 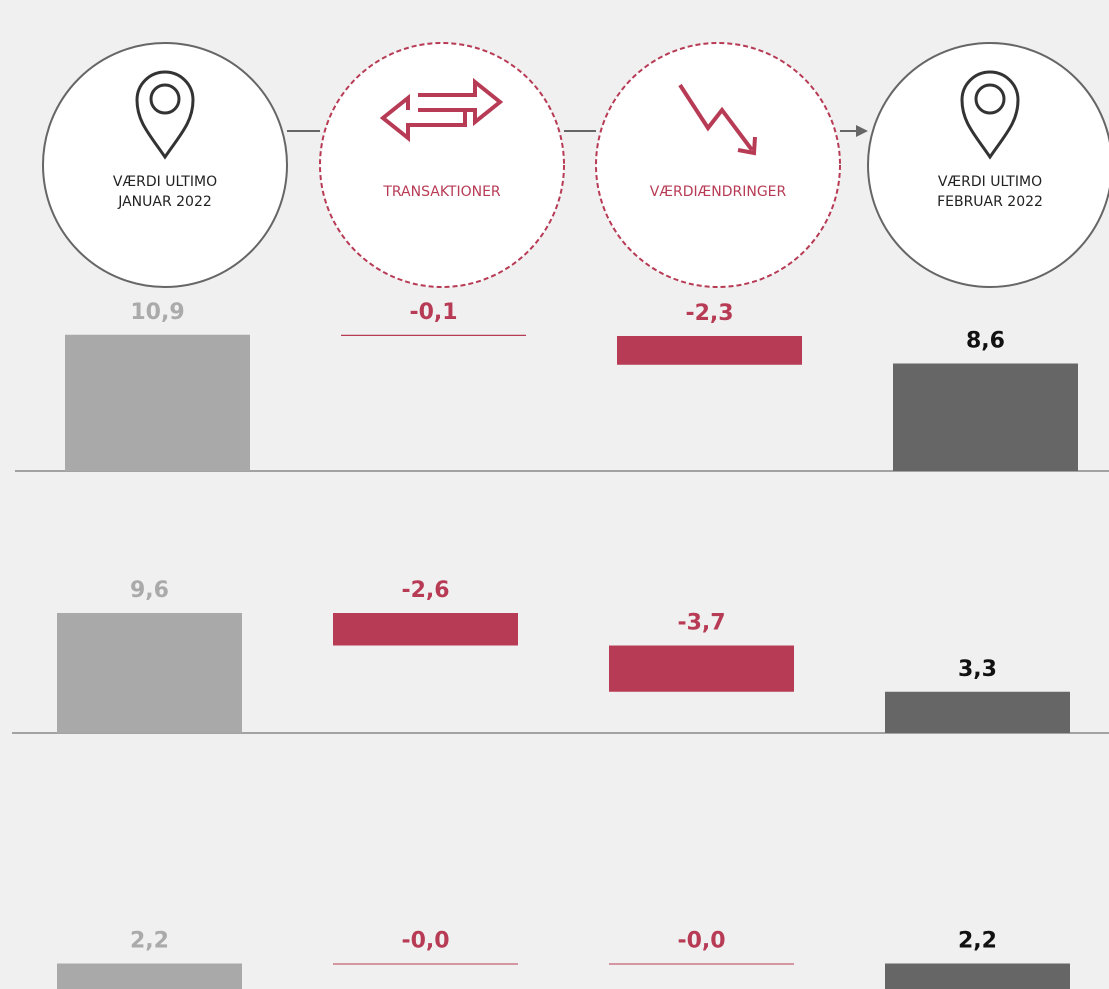 What do you see at coordinates (701, 623) in the screenshot?
I see `value-label: -3,7` at bounding box center [701, 623].